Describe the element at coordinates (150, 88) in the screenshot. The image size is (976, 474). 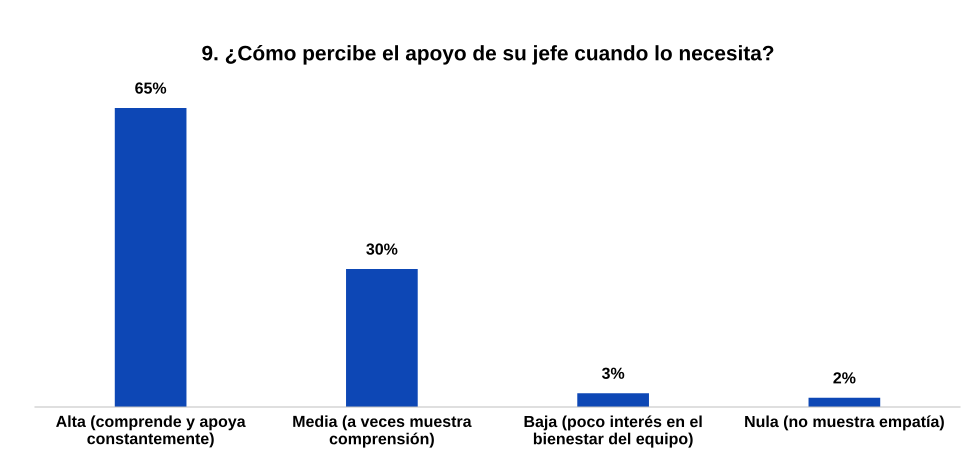
I see `data-label: 65%` at that location.